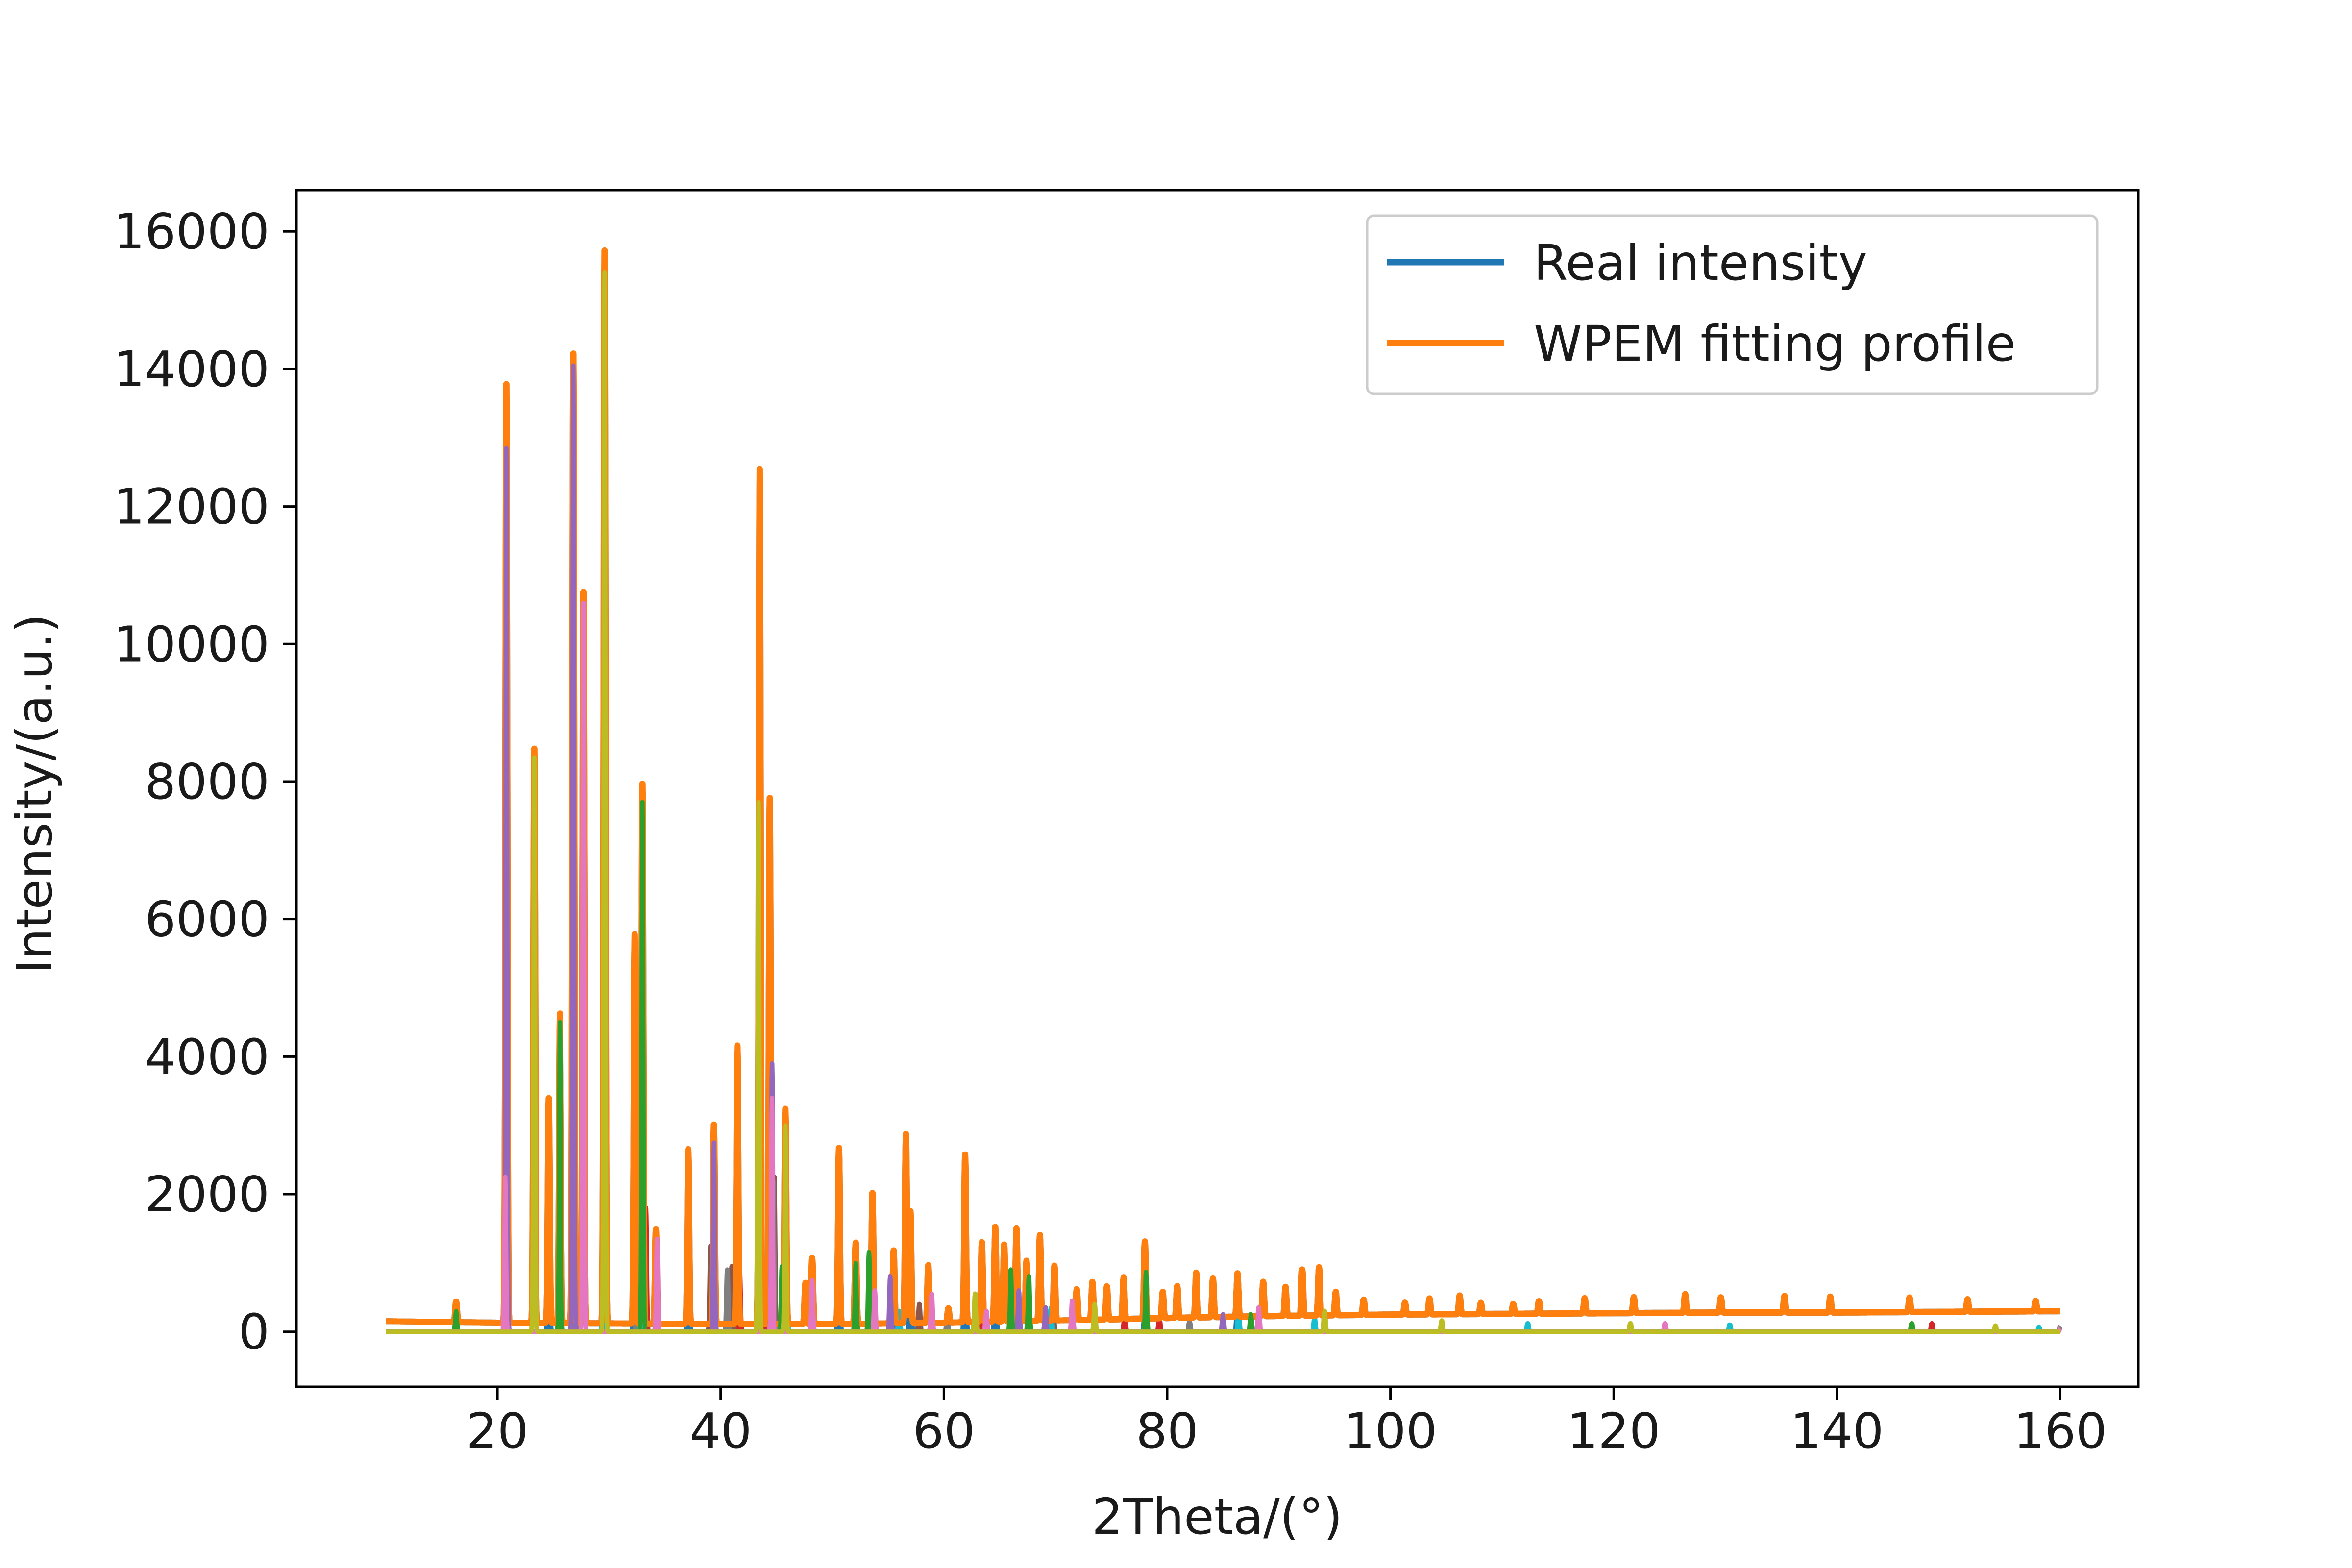  Describe the element at coordinates (497, 1431) in the screenshot. I see `x-tick-label: 20` at that location.